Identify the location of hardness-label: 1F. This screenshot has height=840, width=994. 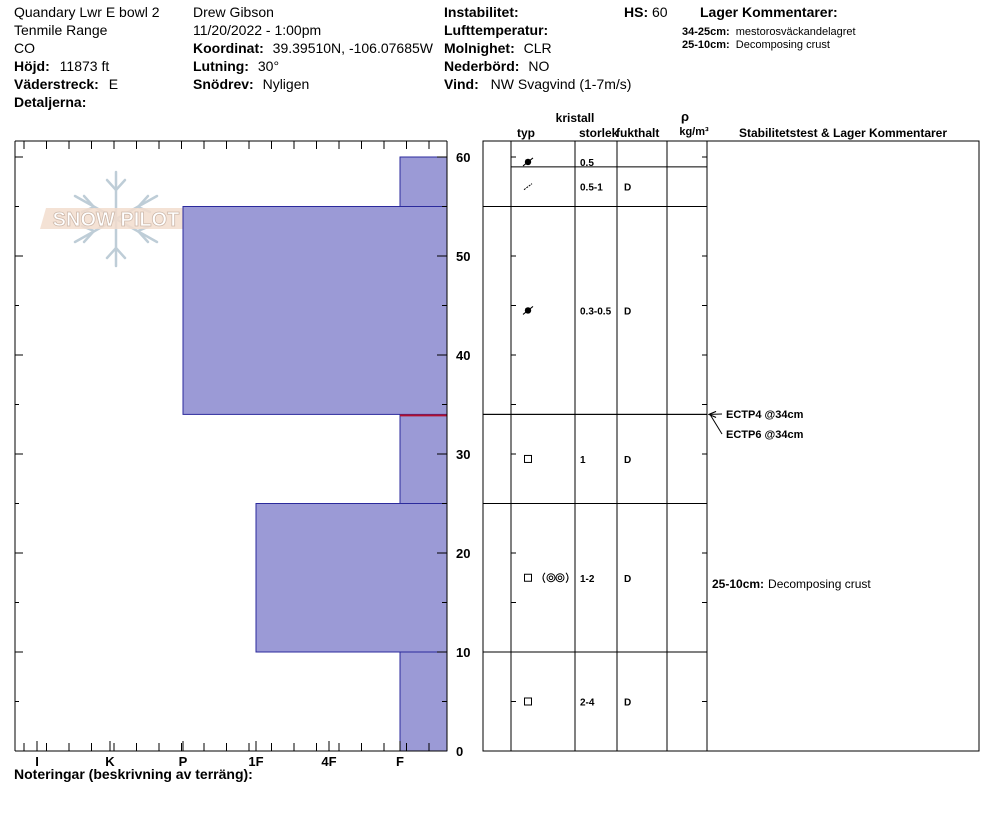
(255, 761).